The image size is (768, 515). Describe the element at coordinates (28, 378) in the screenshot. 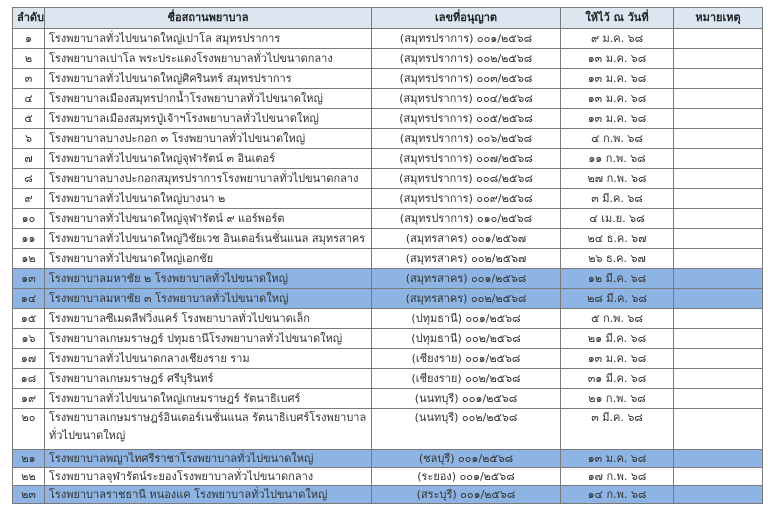

I see `row-number: ๑๘` at that location.